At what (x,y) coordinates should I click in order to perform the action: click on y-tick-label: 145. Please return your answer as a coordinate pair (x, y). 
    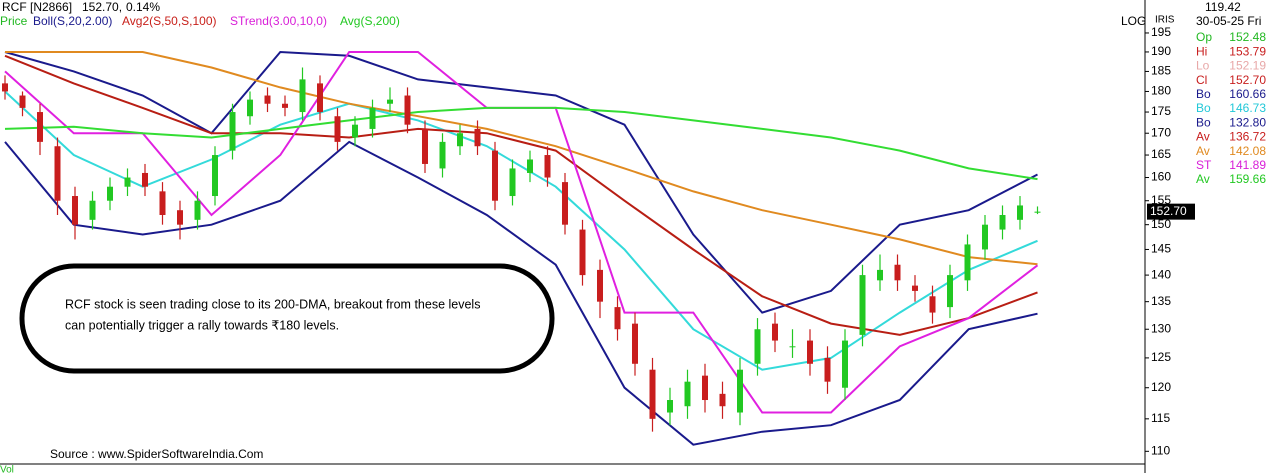
    Looking at the image, I should click on (1161, 249).